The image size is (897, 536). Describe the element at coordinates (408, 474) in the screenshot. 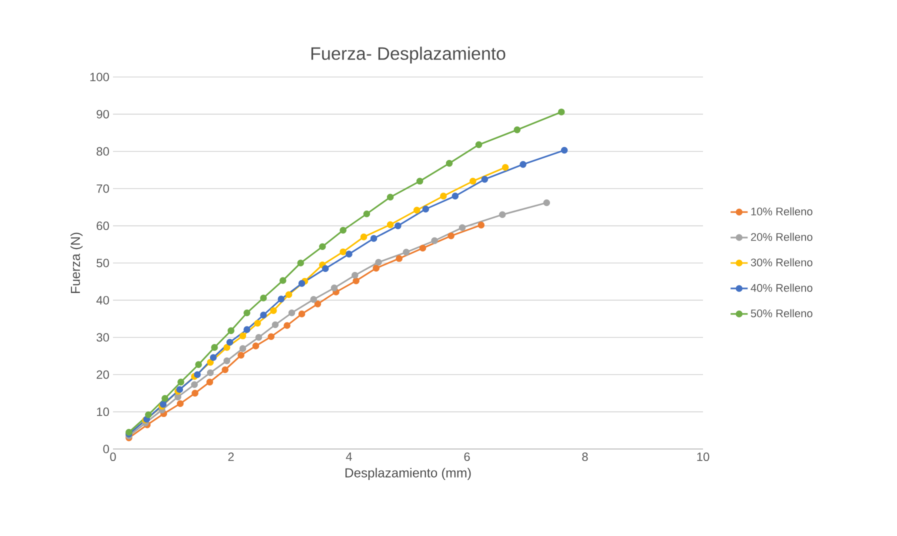

I see `x-axis-title: Desplazamiento (mm)` at that location.